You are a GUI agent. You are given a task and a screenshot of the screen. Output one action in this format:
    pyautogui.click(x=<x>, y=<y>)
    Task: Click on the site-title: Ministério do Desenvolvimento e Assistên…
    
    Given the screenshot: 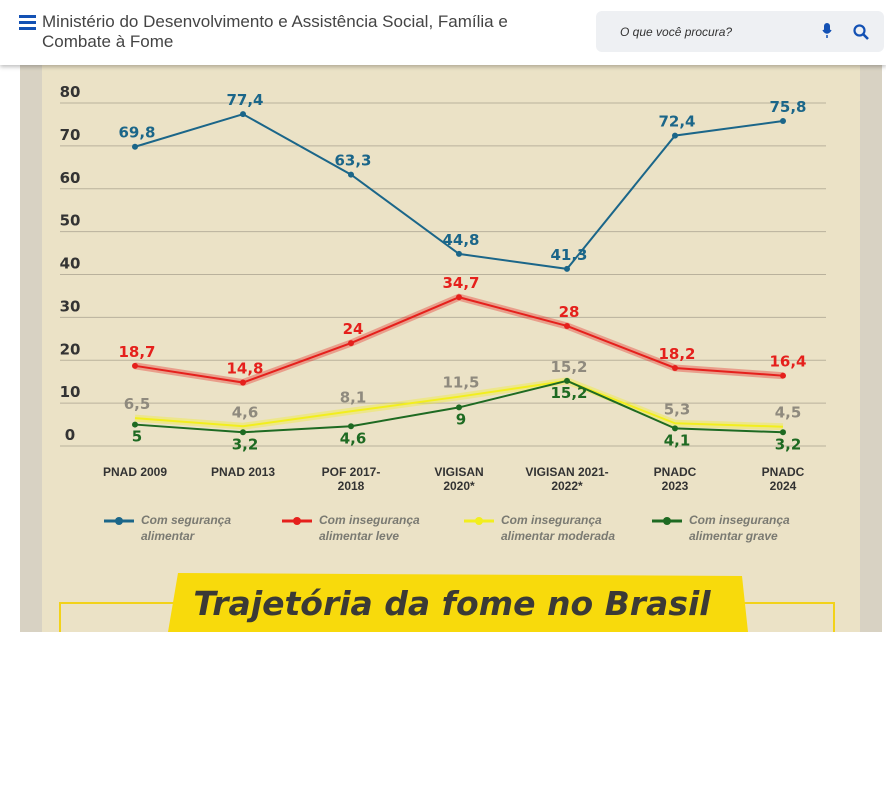 What is the action you would take?
    pyautogui.click(x=275, y=31)
    